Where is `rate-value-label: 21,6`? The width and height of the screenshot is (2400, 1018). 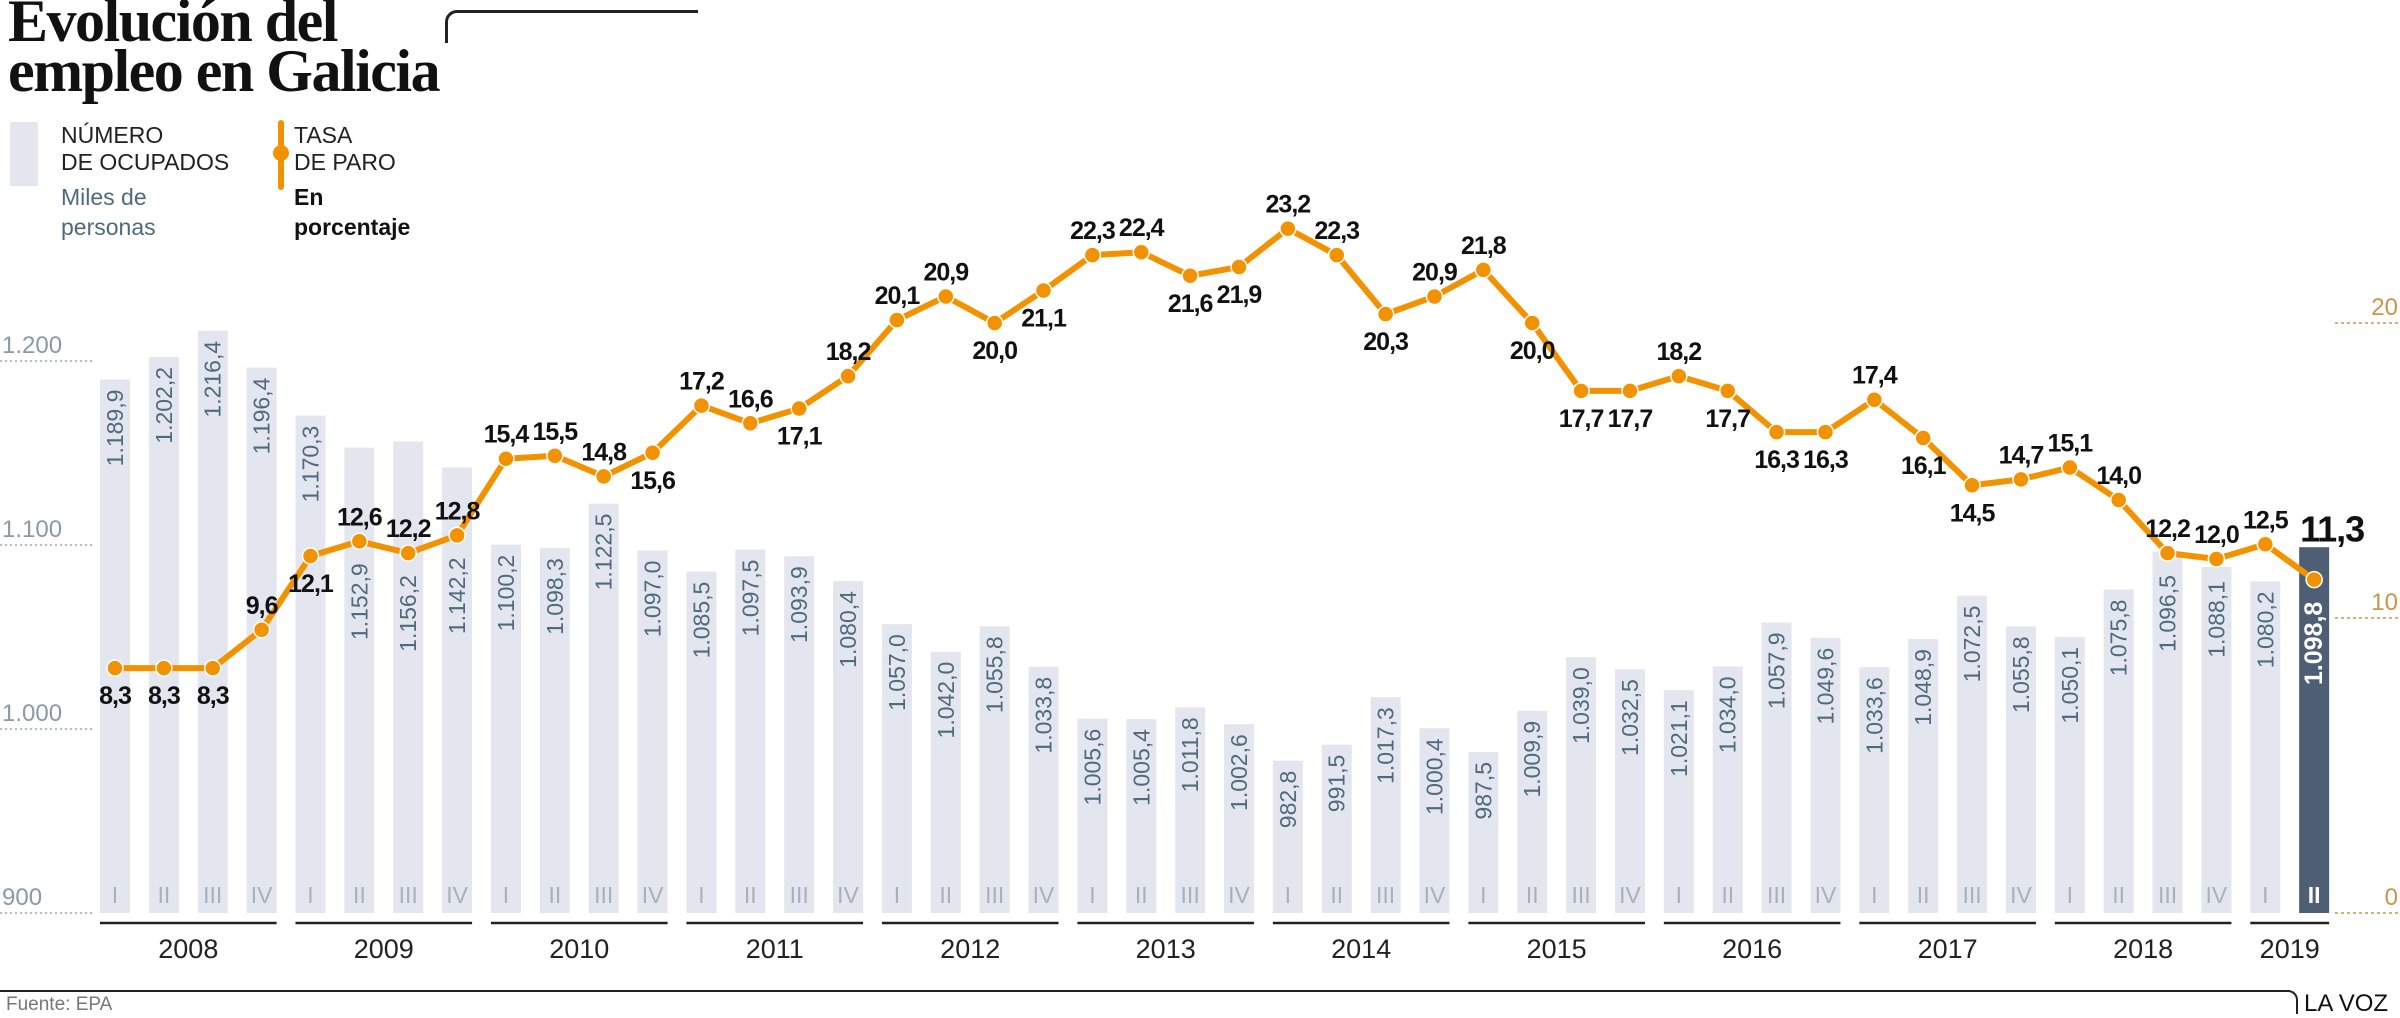
rate-value-label: 21,6 is located at coordinates (1190, 304).